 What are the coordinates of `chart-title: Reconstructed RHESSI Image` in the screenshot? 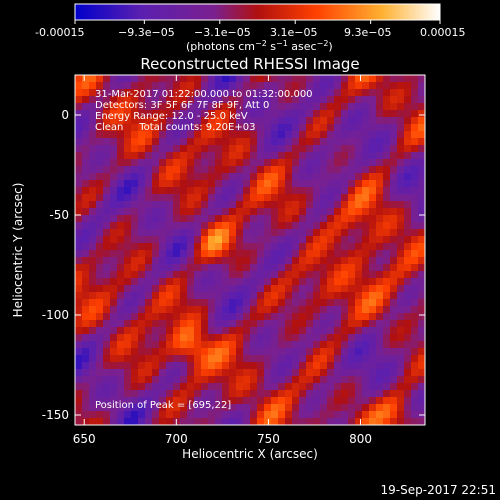 It's located at (249, 64).